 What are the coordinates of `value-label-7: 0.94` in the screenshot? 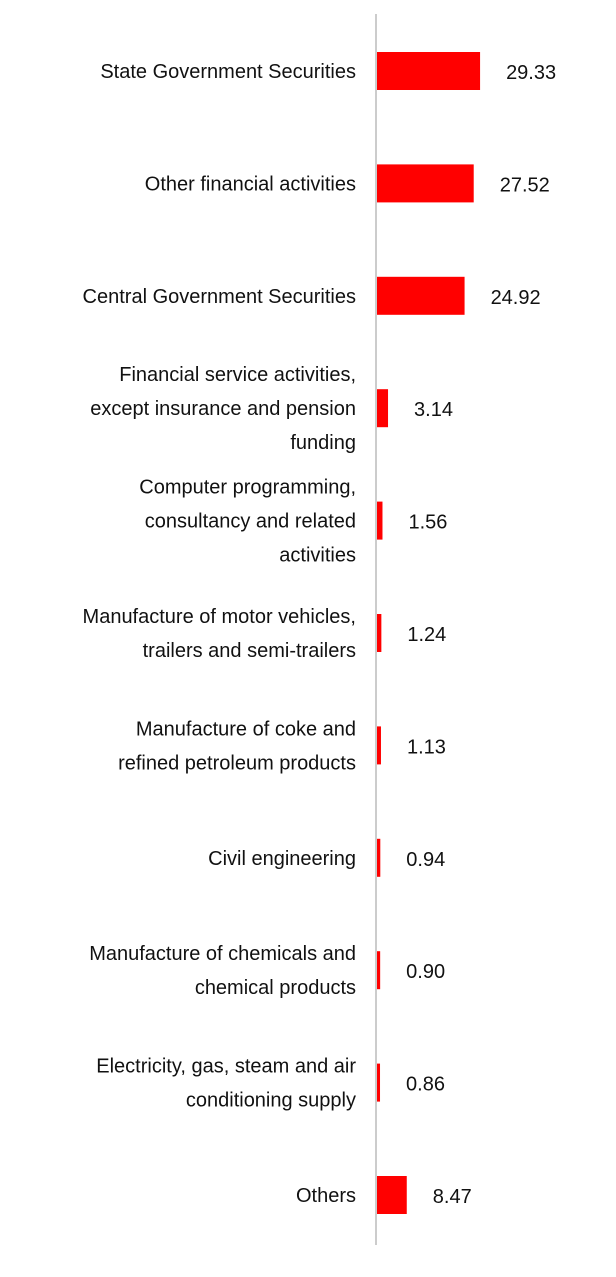 It's located at (425, 860).